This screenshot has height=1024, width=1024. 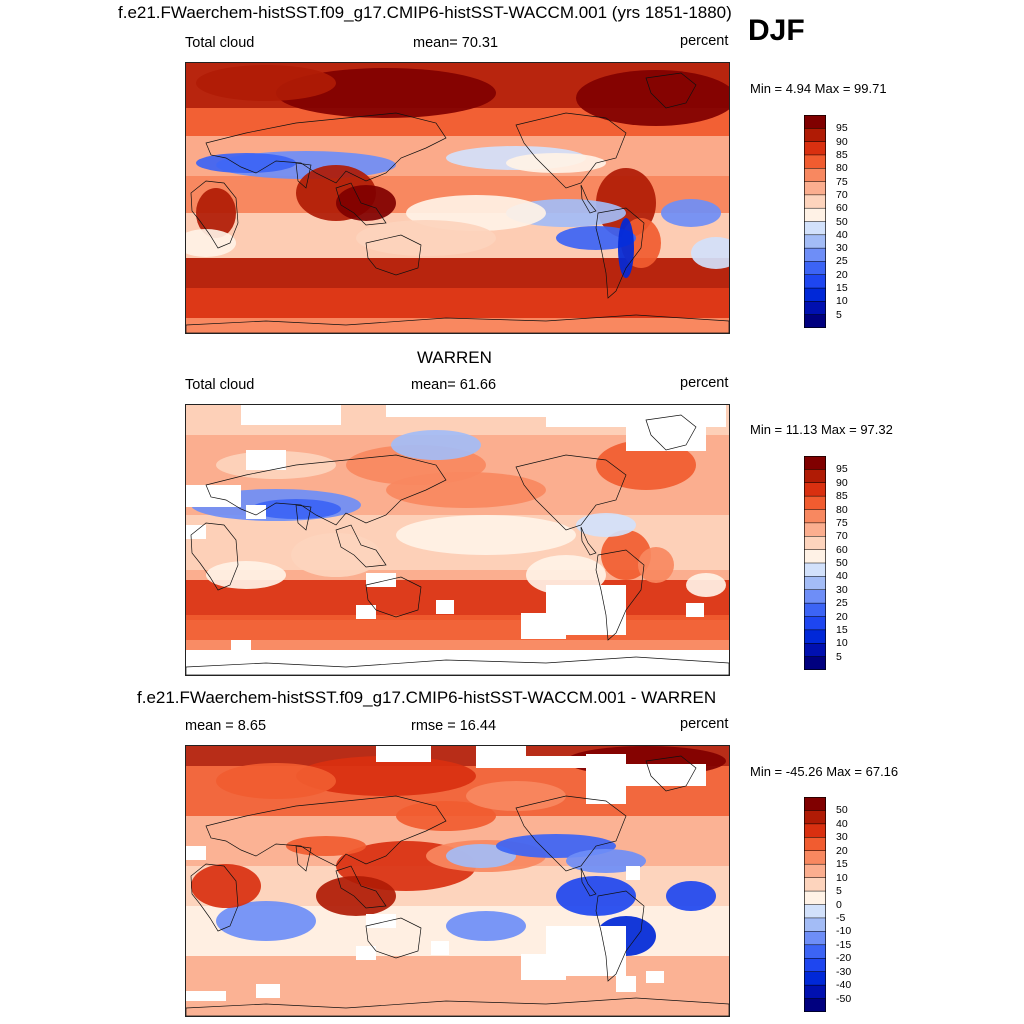 I want to click on panel1-map, so click(x=457, y=198).